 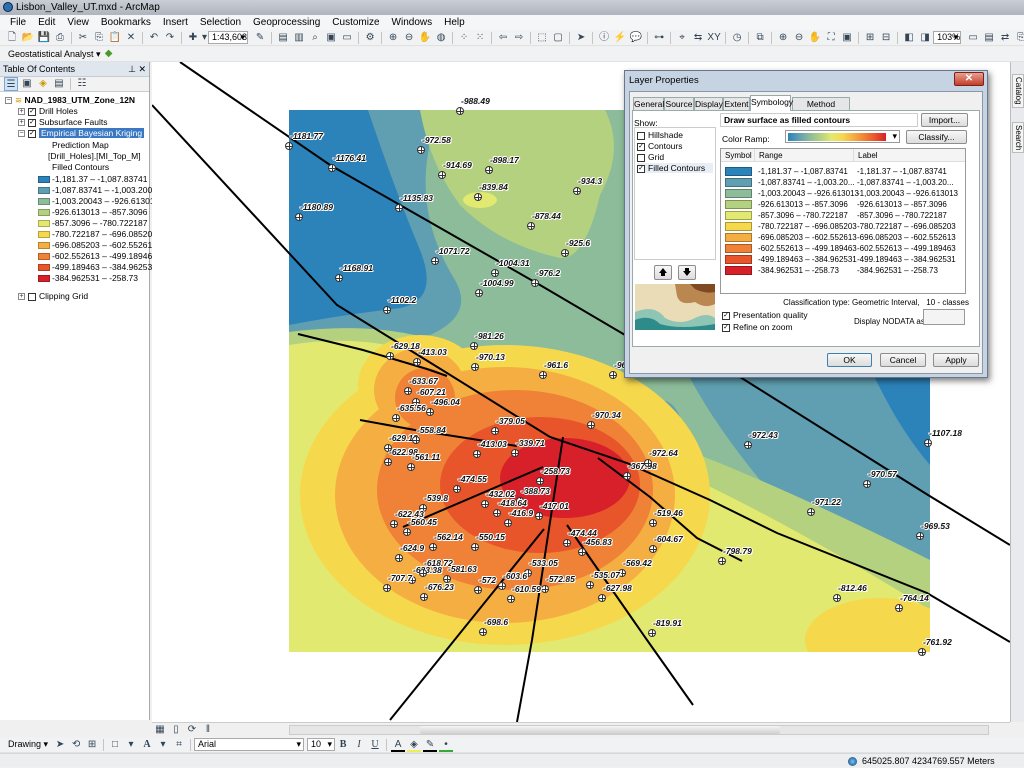 What do you see at coordinates (659, 37) in the screenshot?
I see `measure-icon: ⊶` at bounding box center [659, 37].